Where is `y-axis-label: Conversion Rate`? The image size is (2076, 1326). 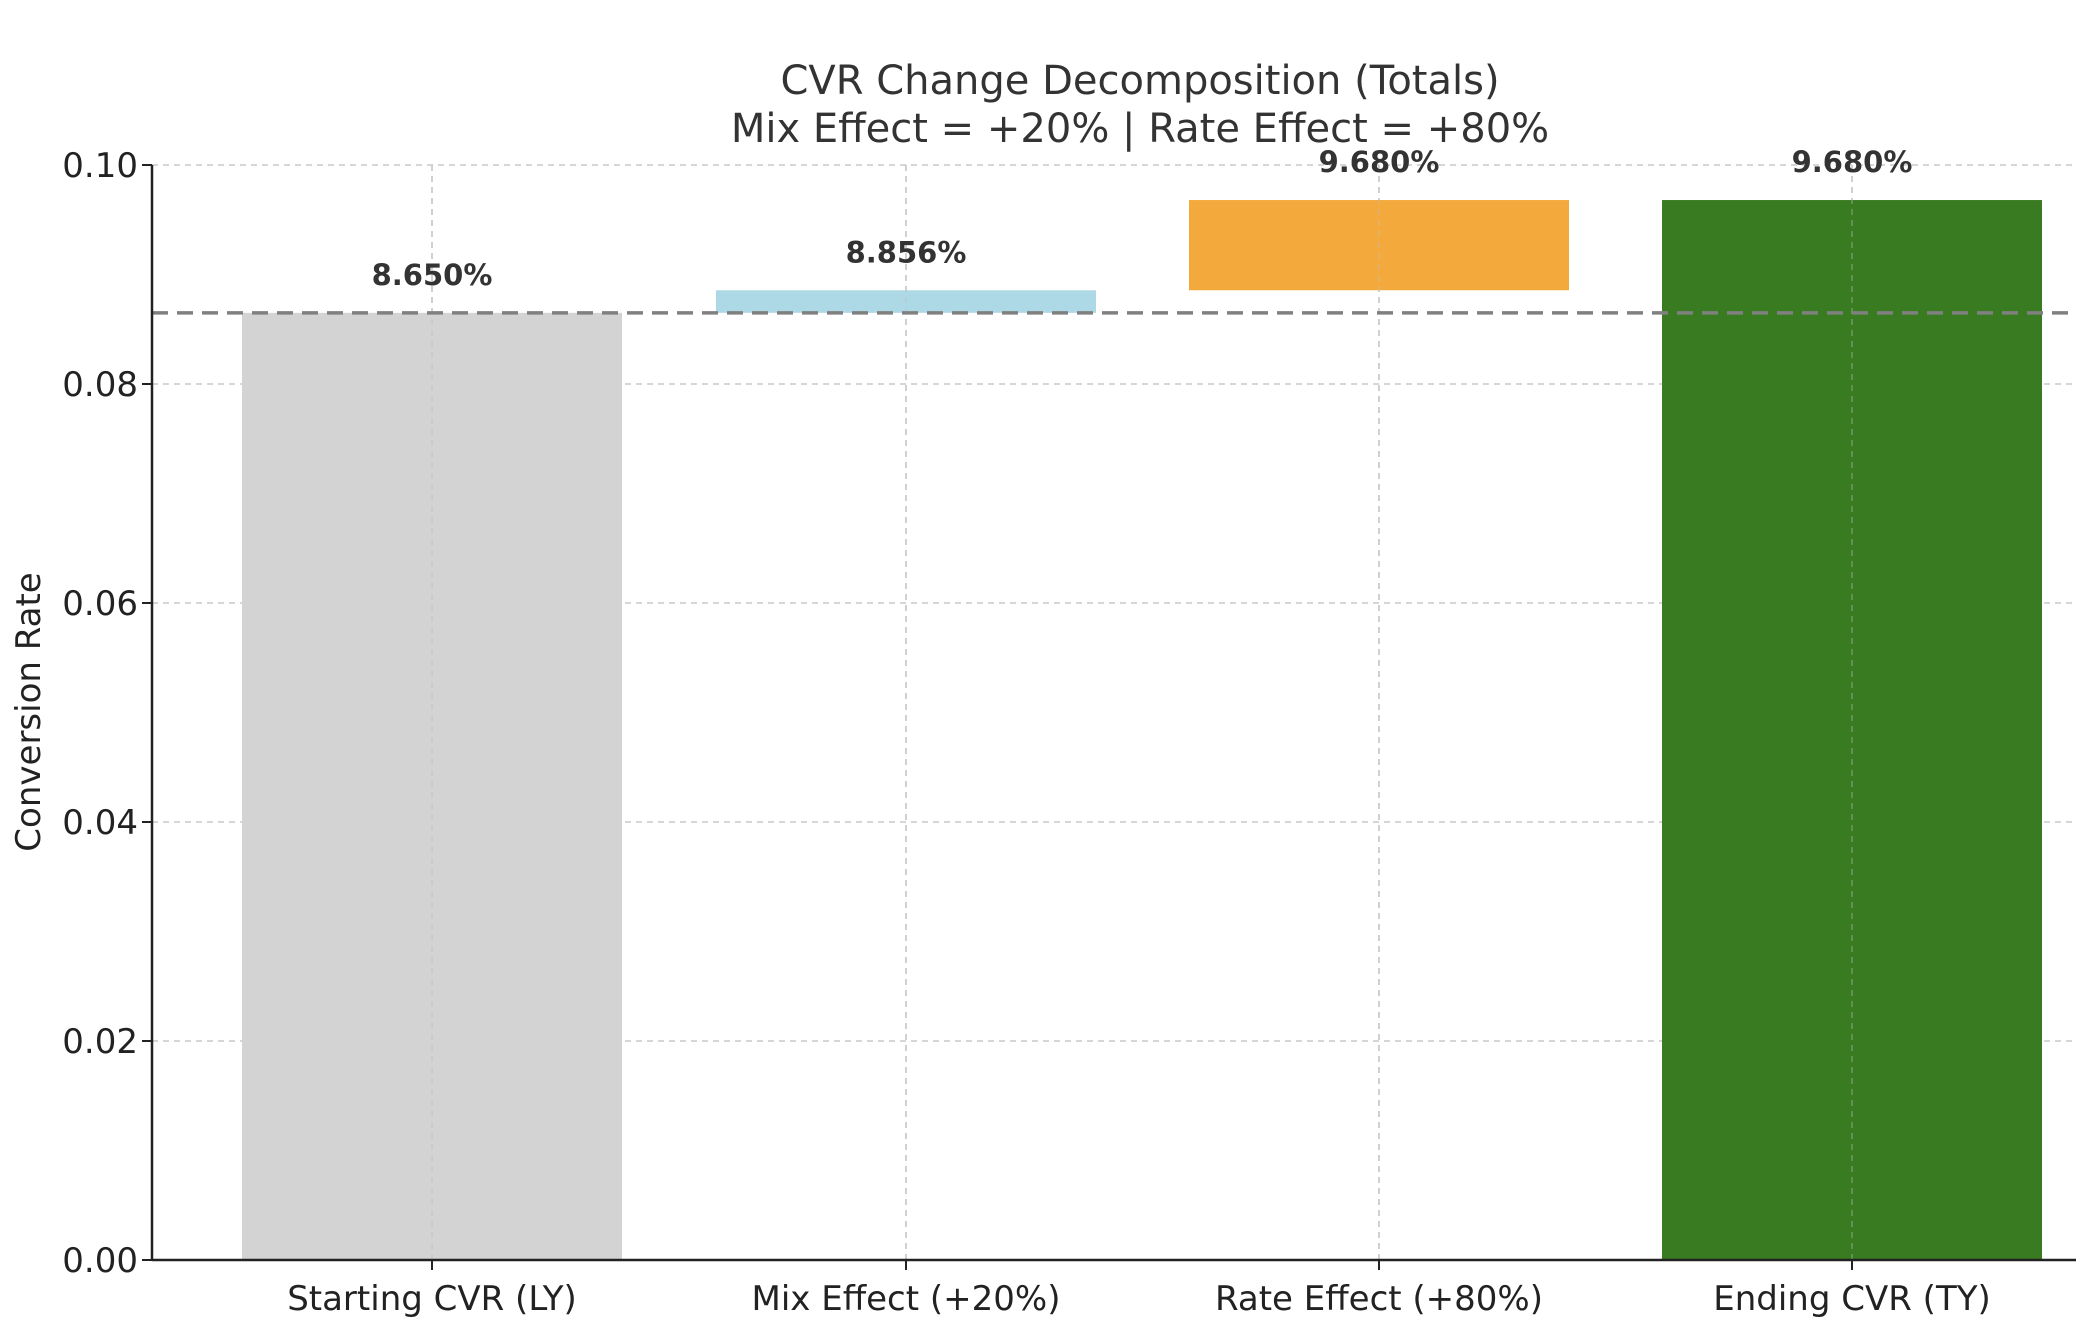 y-axis-label: Conversion Rate is located at coordinates (29, 711).